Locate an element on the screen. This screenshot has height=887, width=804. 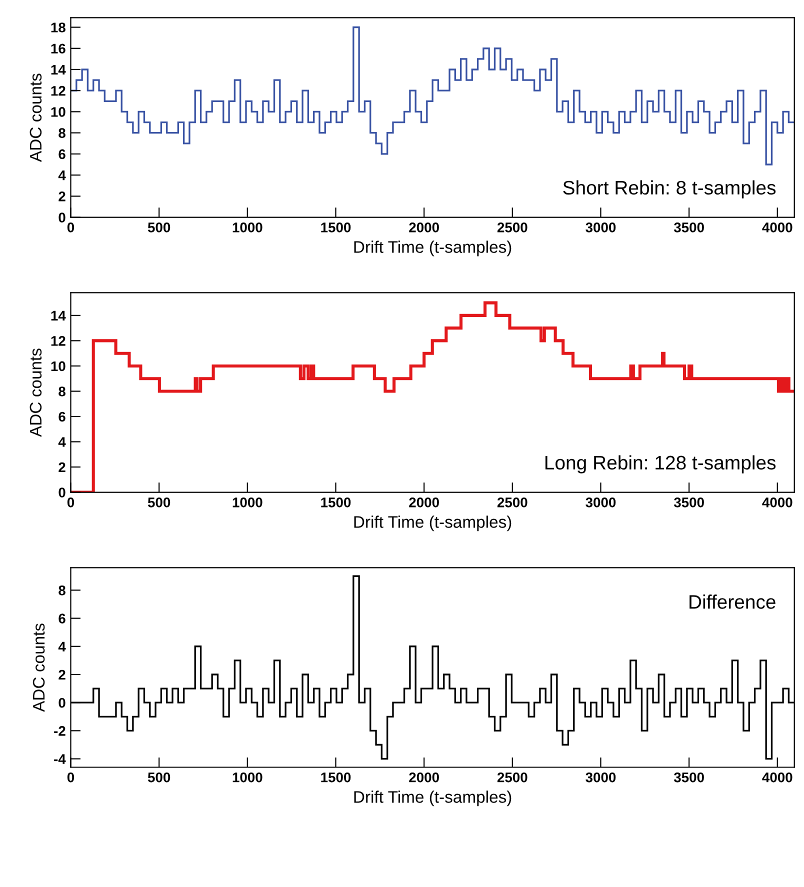
annotation: Long Rebin: 128 t-samples is located at coordinates (660, 464).